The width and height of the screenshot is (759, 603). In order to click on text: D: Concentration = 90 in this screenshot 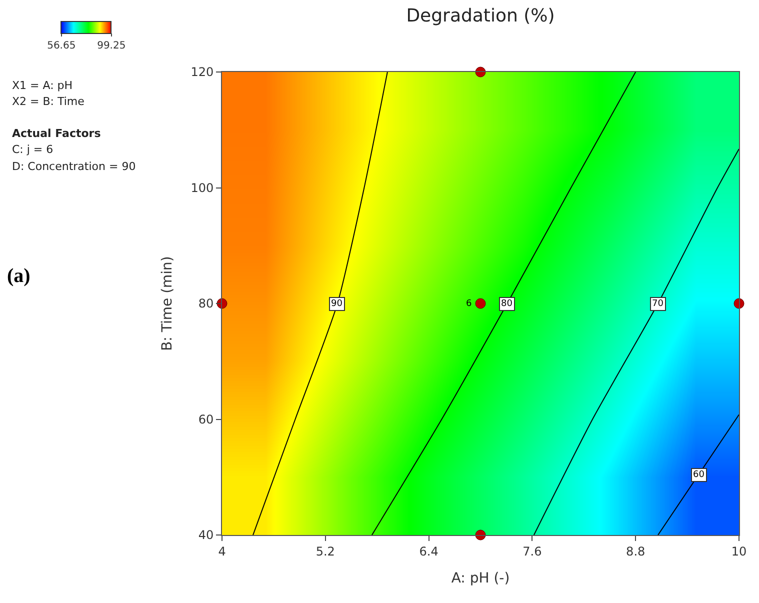, I will do `click(74, 166)`.